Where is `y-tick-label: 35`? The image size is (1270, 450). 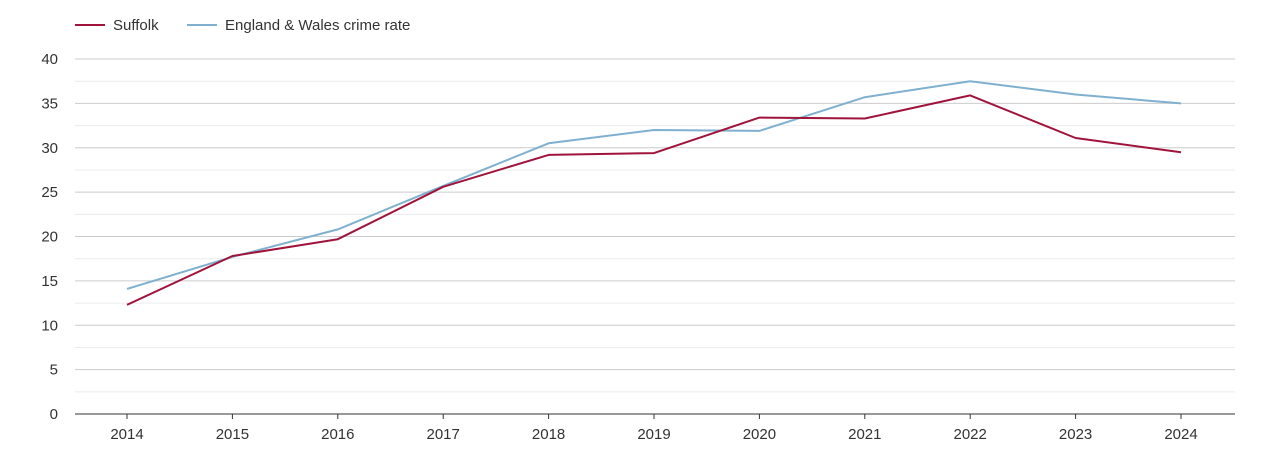 y-tick-label: 35 is located at coordinates (49, 103).